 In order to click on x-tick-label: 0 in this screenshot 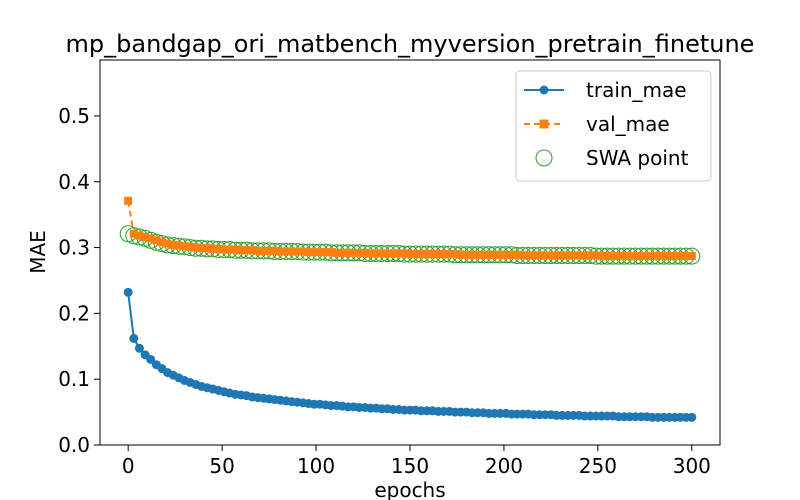, I will do `click(128, 466)`.